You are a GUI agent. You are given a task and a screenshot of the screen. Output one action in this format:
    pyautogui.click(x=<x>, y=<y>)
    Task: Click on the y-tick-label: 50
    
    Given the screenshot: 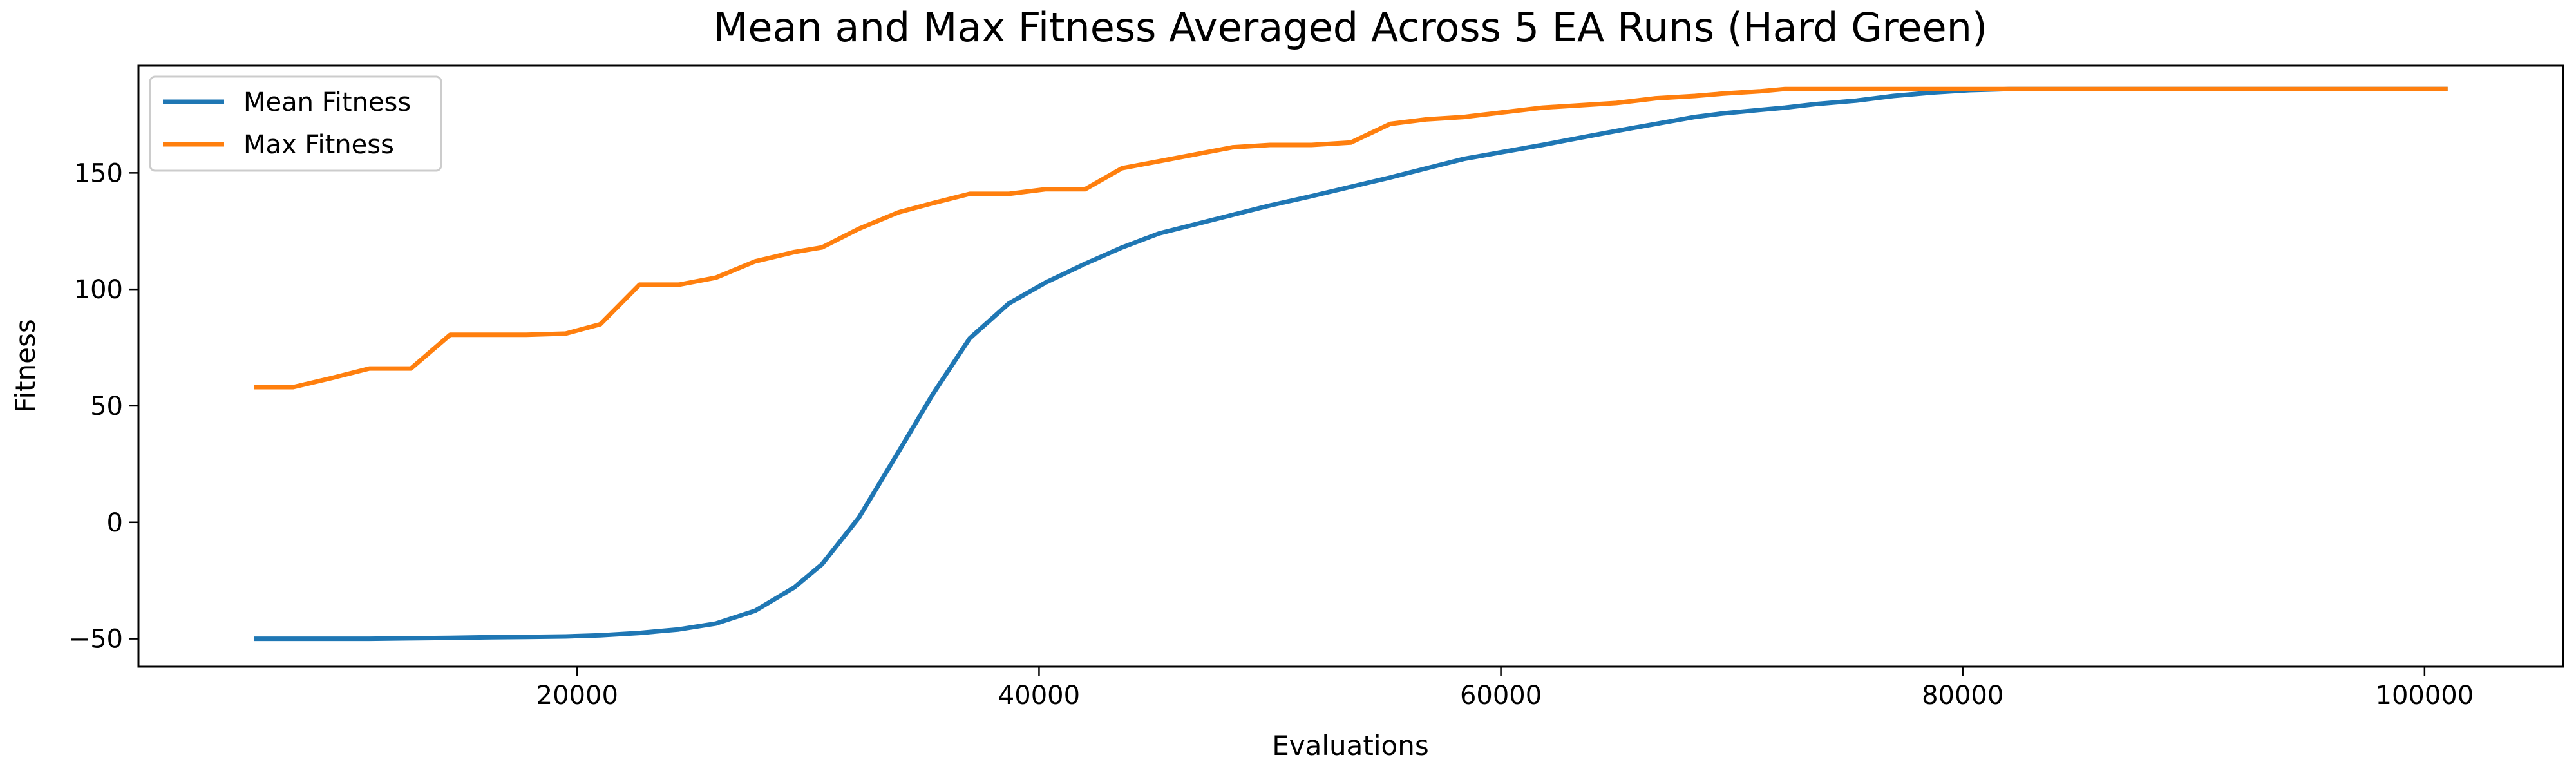 What is the action you would take?
    pyautogui.click(x=107, y=406)
    